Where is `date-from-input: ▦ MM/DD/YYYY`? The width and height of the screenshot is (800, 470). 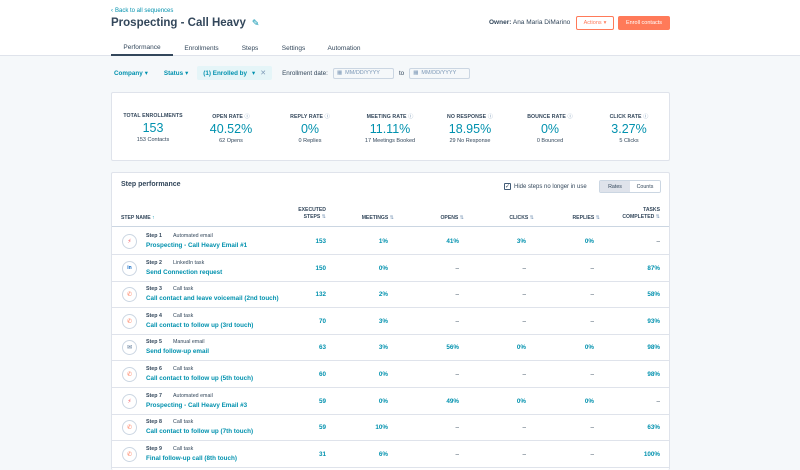
date-from-input: ▦ MM/DD/YYYY is located at coordinates (363, 73).